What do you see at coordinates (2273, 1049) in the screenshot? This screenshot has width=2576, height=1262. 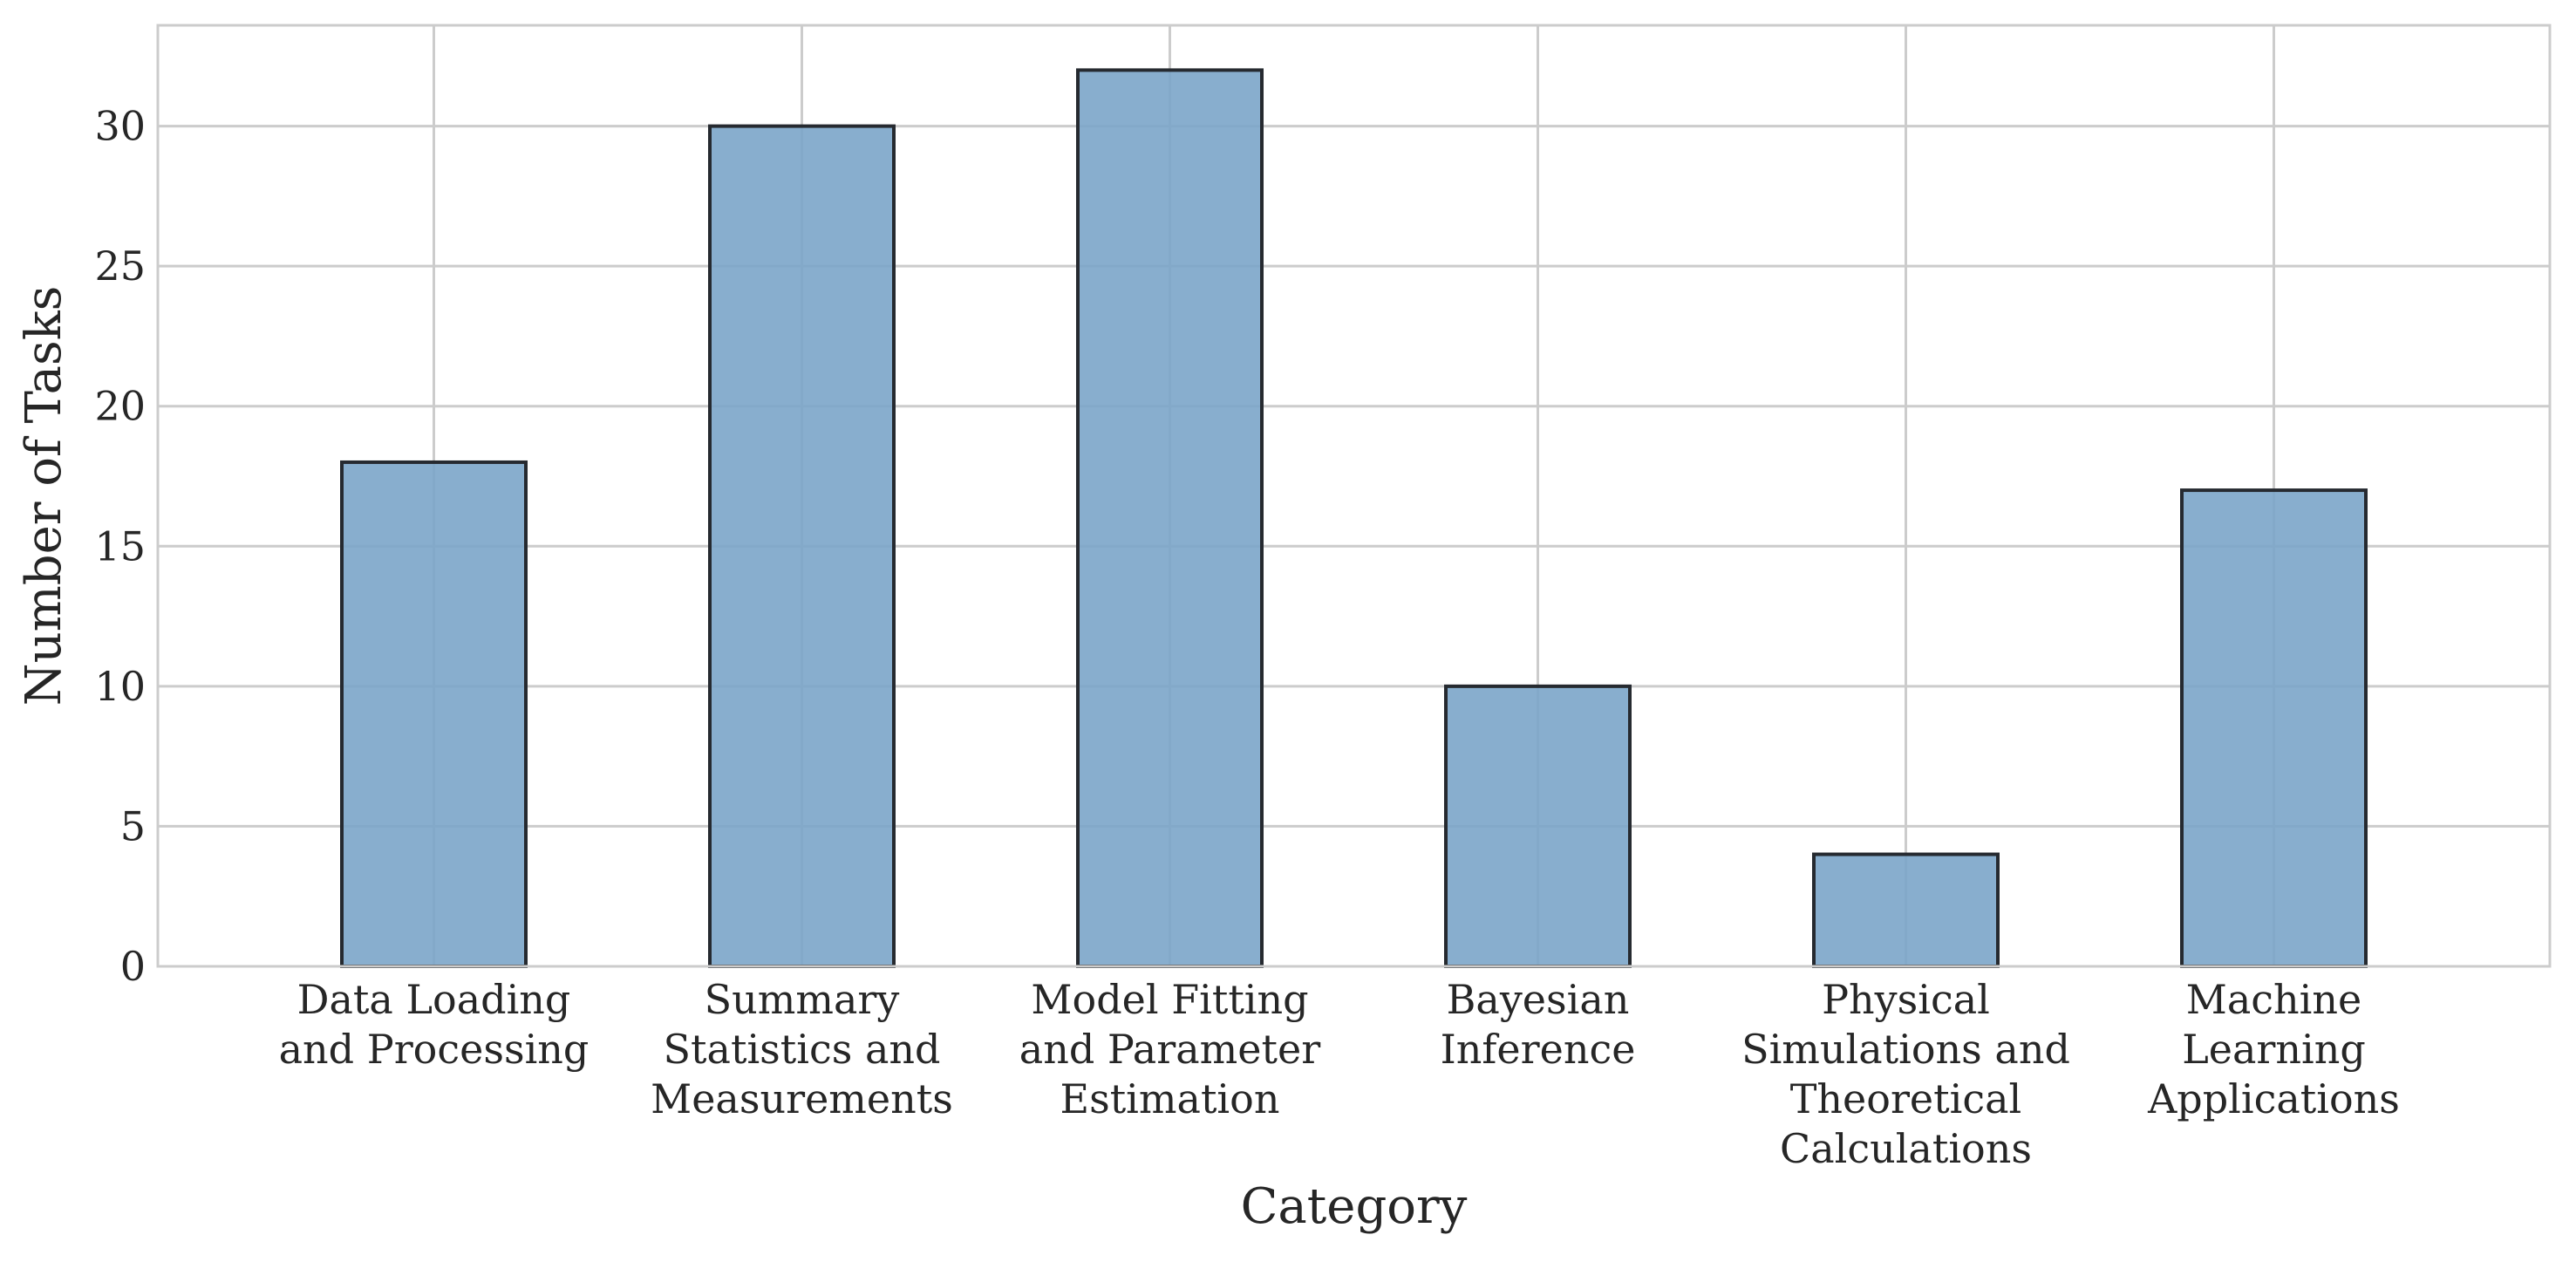 I see `x-tick-label: Machine Learning Applications` at bounding box center [2273, 1049].